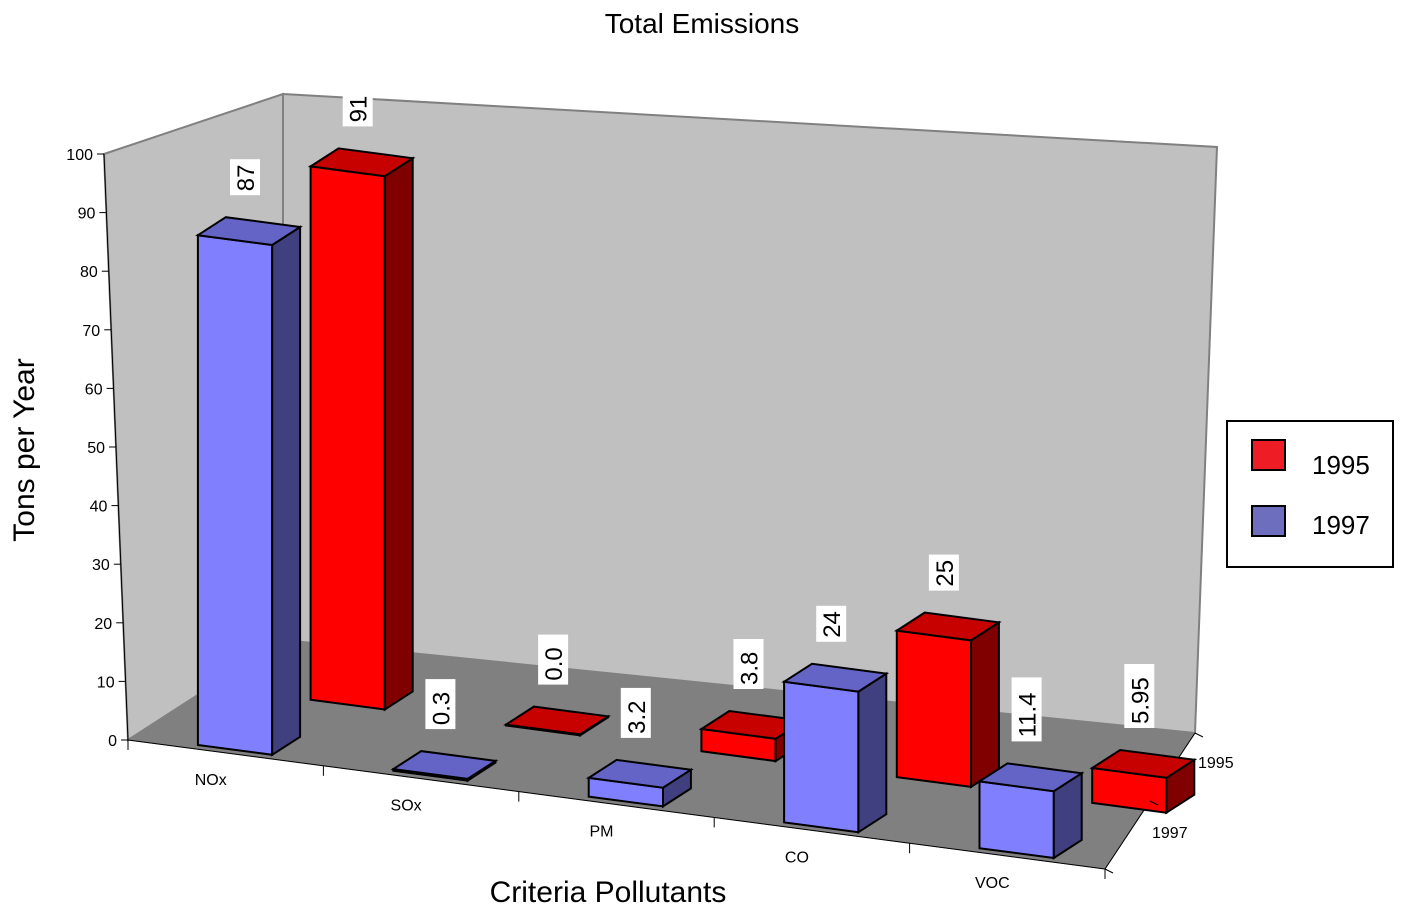 The width and height of the screenshot is (1404, 909). Describe the element at coordinates (406, 806) in the screenshot. I see `category-label-sox: SOx` at that location.